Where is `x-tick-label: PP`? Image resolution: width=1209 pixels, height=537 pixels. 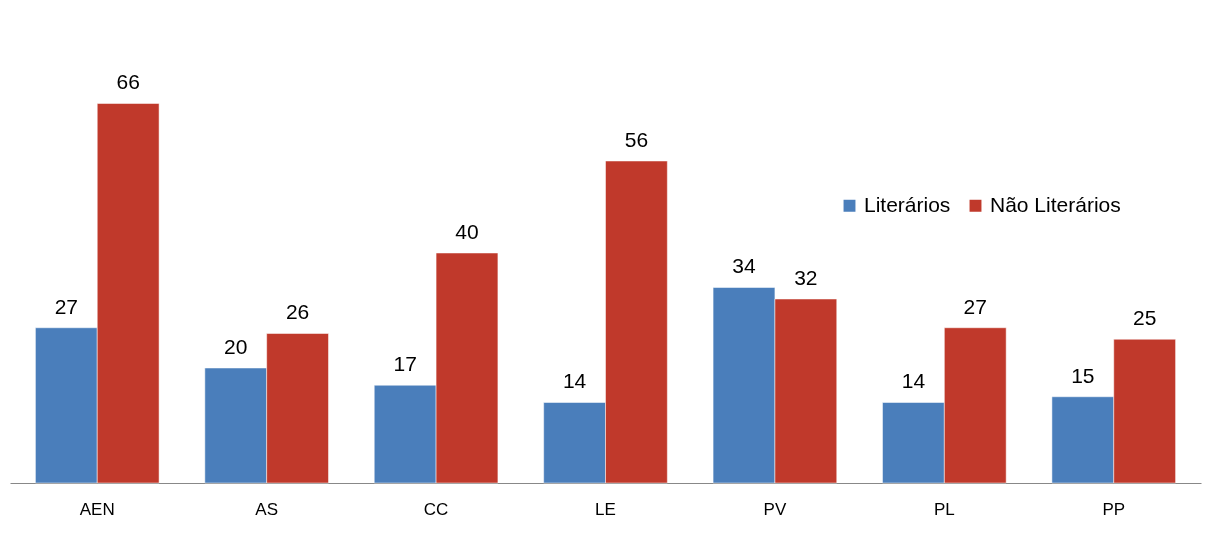 x-tick-label: PP is located at coordinates (1114, 509).